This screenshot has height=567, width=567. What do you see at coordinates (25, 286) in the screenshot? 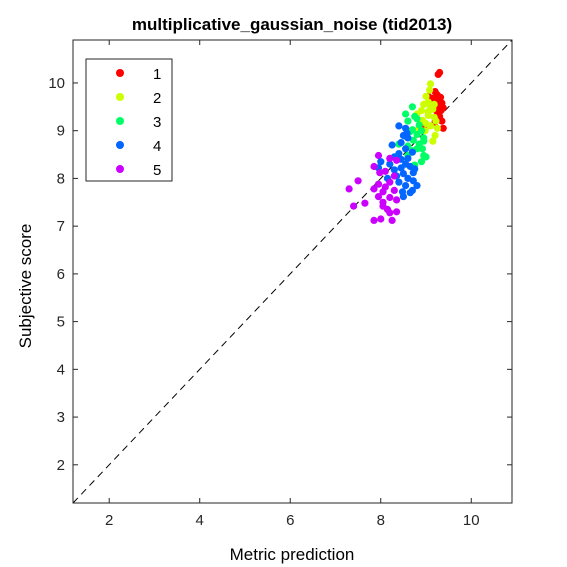
I see `y-axis-label: Subjective score` at bounding box center [25, 286].